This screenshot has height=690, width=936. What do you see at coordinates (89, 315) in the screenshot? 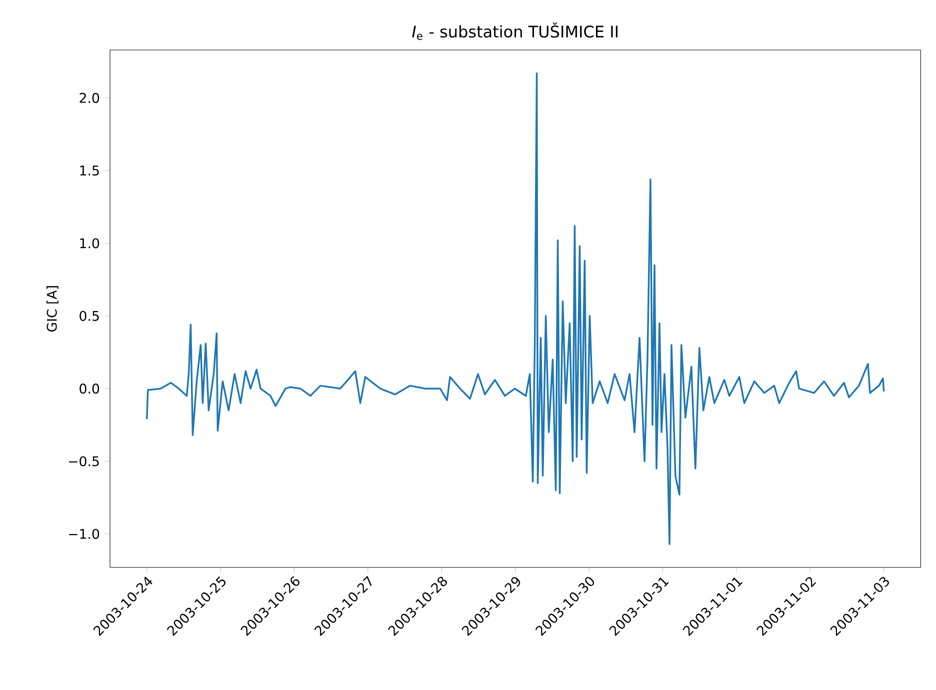
I see `y-tick-label: 0.5` at bounding box center [89, 315].